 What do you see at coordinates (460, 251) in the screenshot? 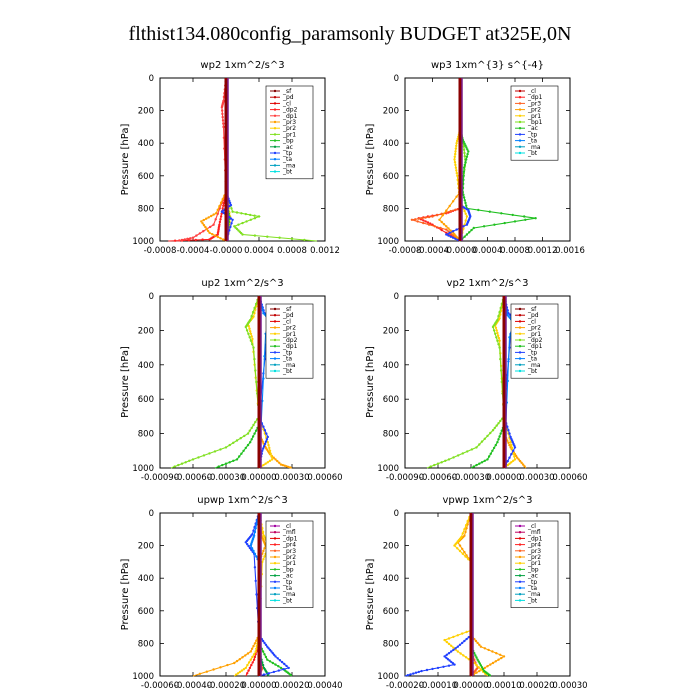
I see `x-tick-label: -0.0000` at bounding box center [460, 251].